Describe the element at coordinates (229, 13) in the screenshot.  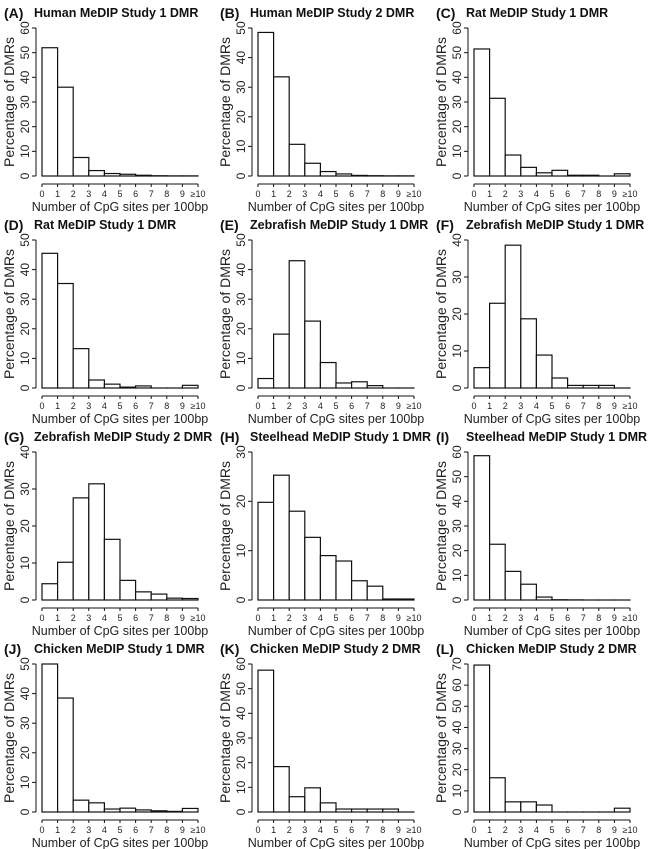
I see `panel-label: (B)` at that location.